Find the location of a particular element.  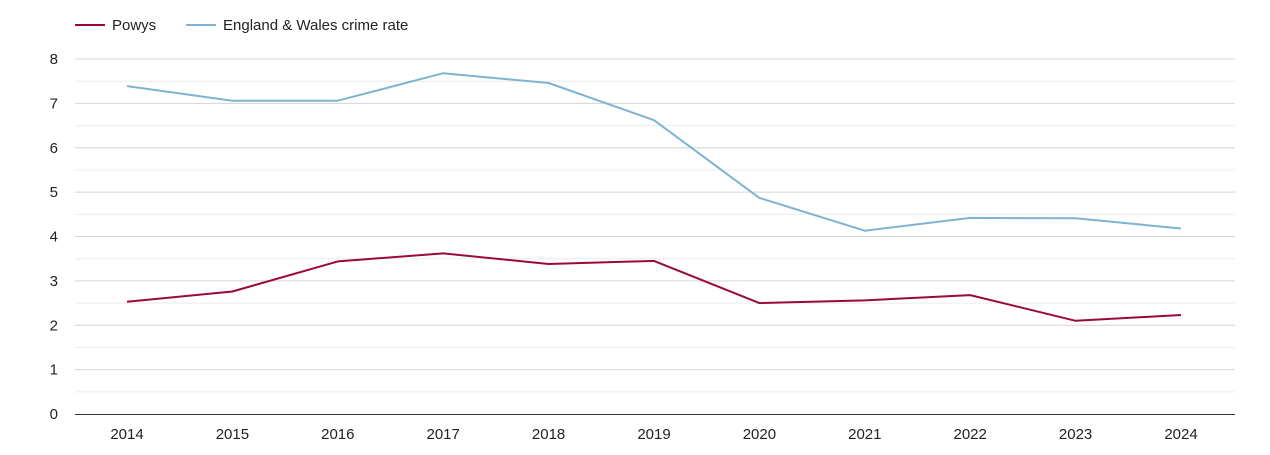

legend-label: England & Wales crime rate is located at coordinates (315, 25).